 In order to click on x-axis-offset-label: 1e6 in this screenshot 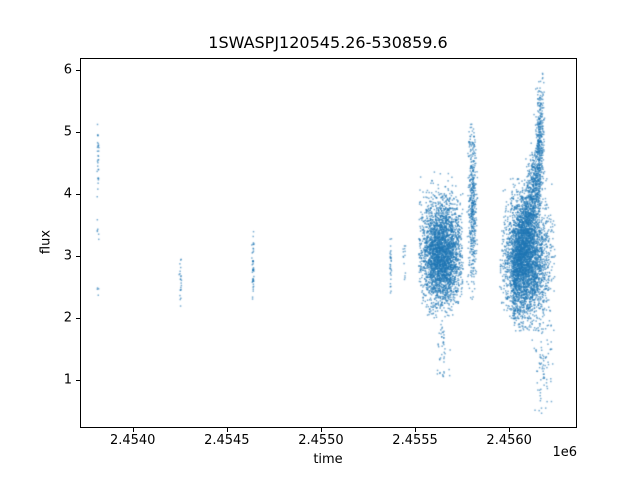, I will do `click(564, 452)`.